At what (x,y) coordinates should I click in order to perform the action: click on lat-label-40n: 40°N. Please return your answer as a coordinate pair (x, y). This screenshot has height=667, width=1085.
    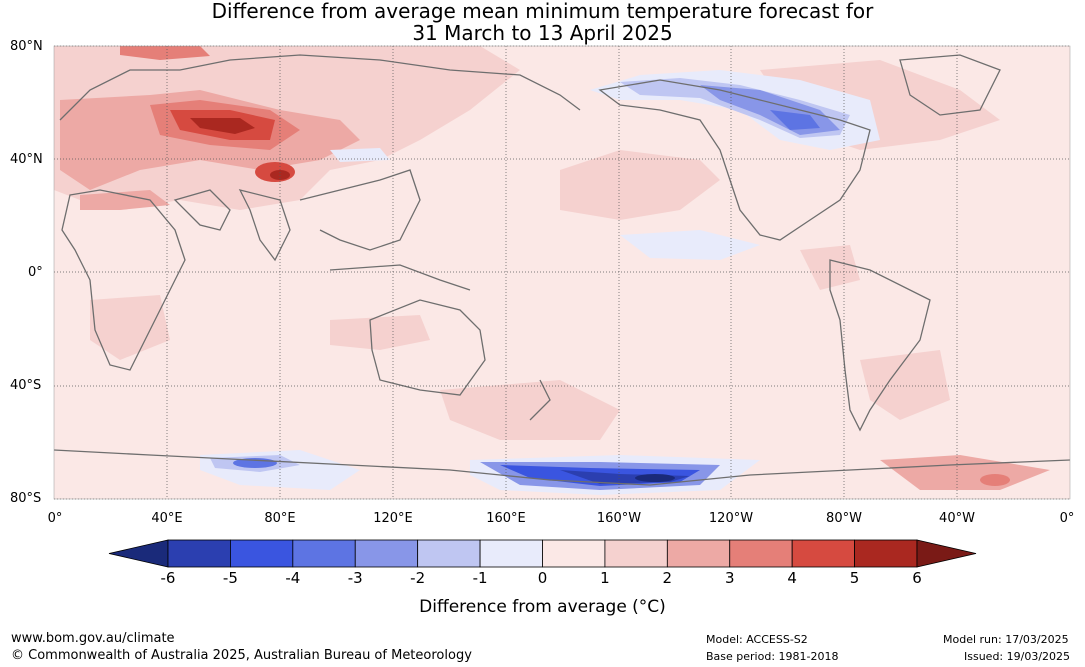
    Looking at the image, I should click on (26, 159).